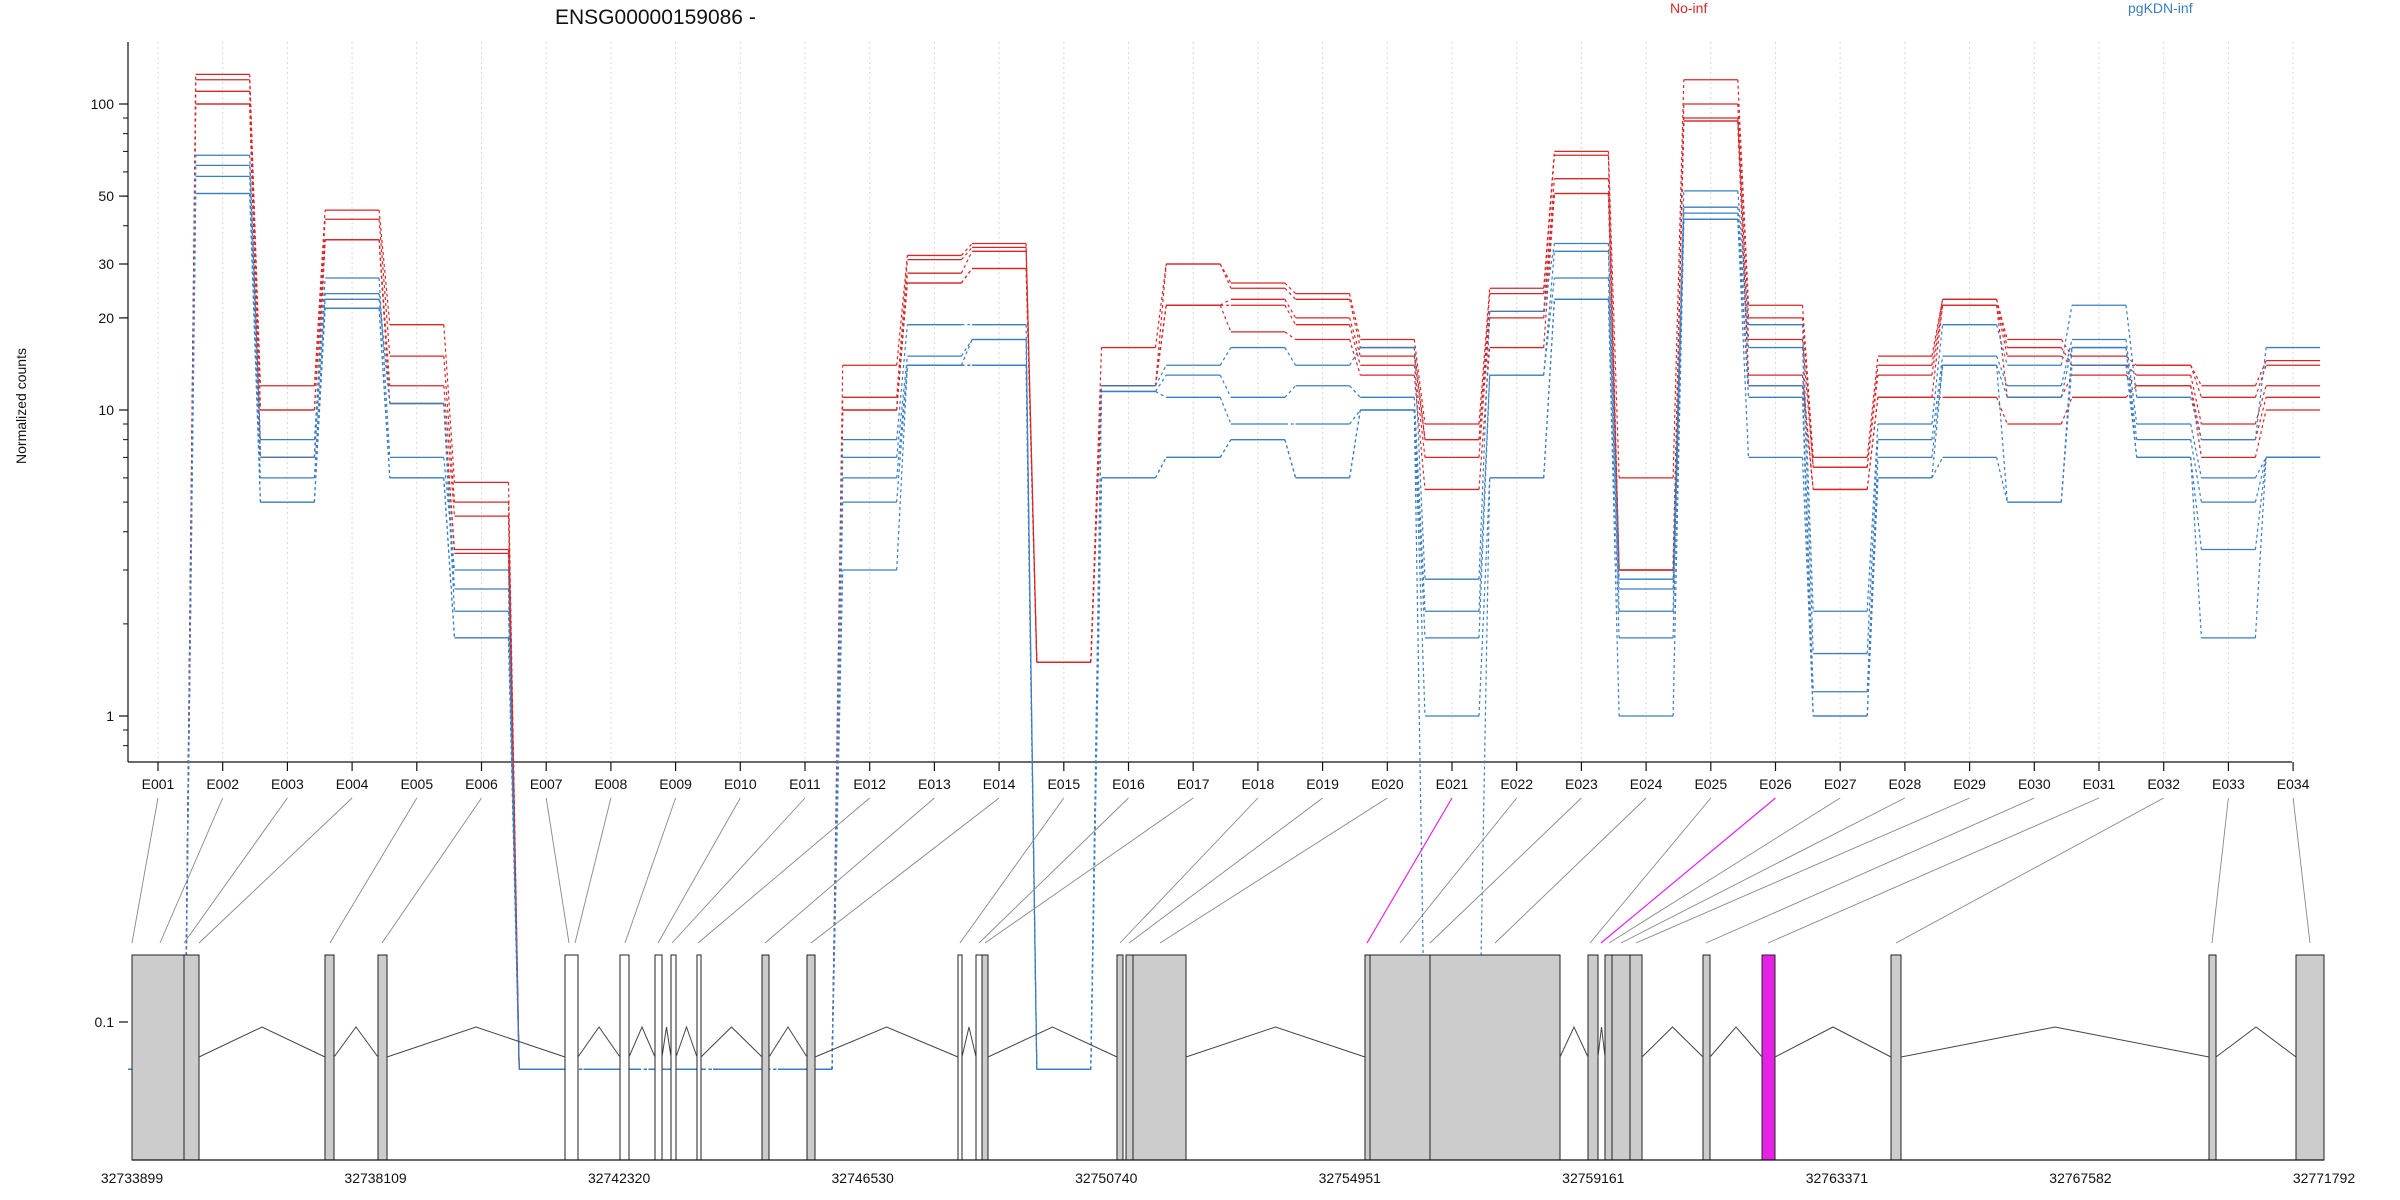  Describe the element at coordinates (1106, 1178) in the screenshot. I see `genomic-tick-label: 32750740` at that location.